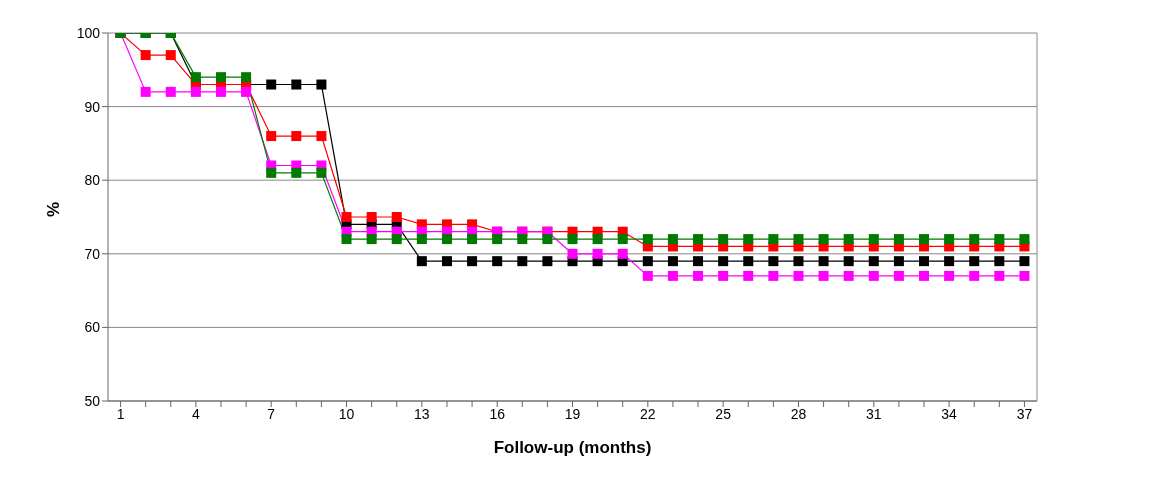  What do you see at coordinates (92, 253) in the screenshot?
I see `y-tick-label: 70` at bounding box center [92, 253].